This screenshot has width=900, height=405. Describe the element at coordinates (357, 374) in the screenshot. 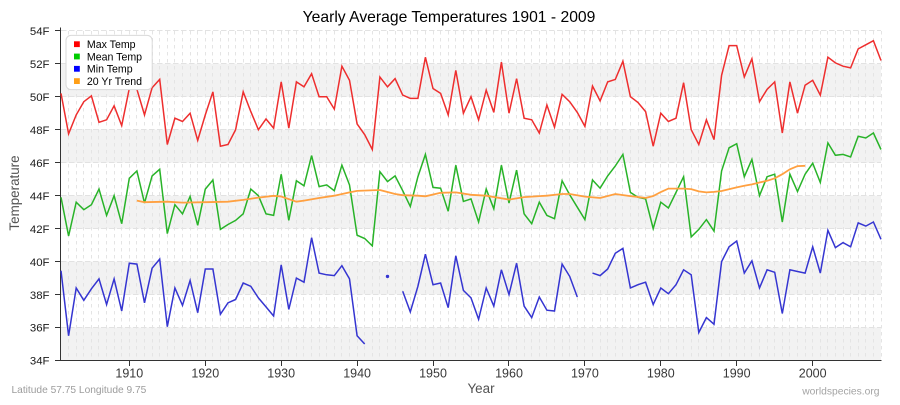

I see `svg-text: 1940` at that location.